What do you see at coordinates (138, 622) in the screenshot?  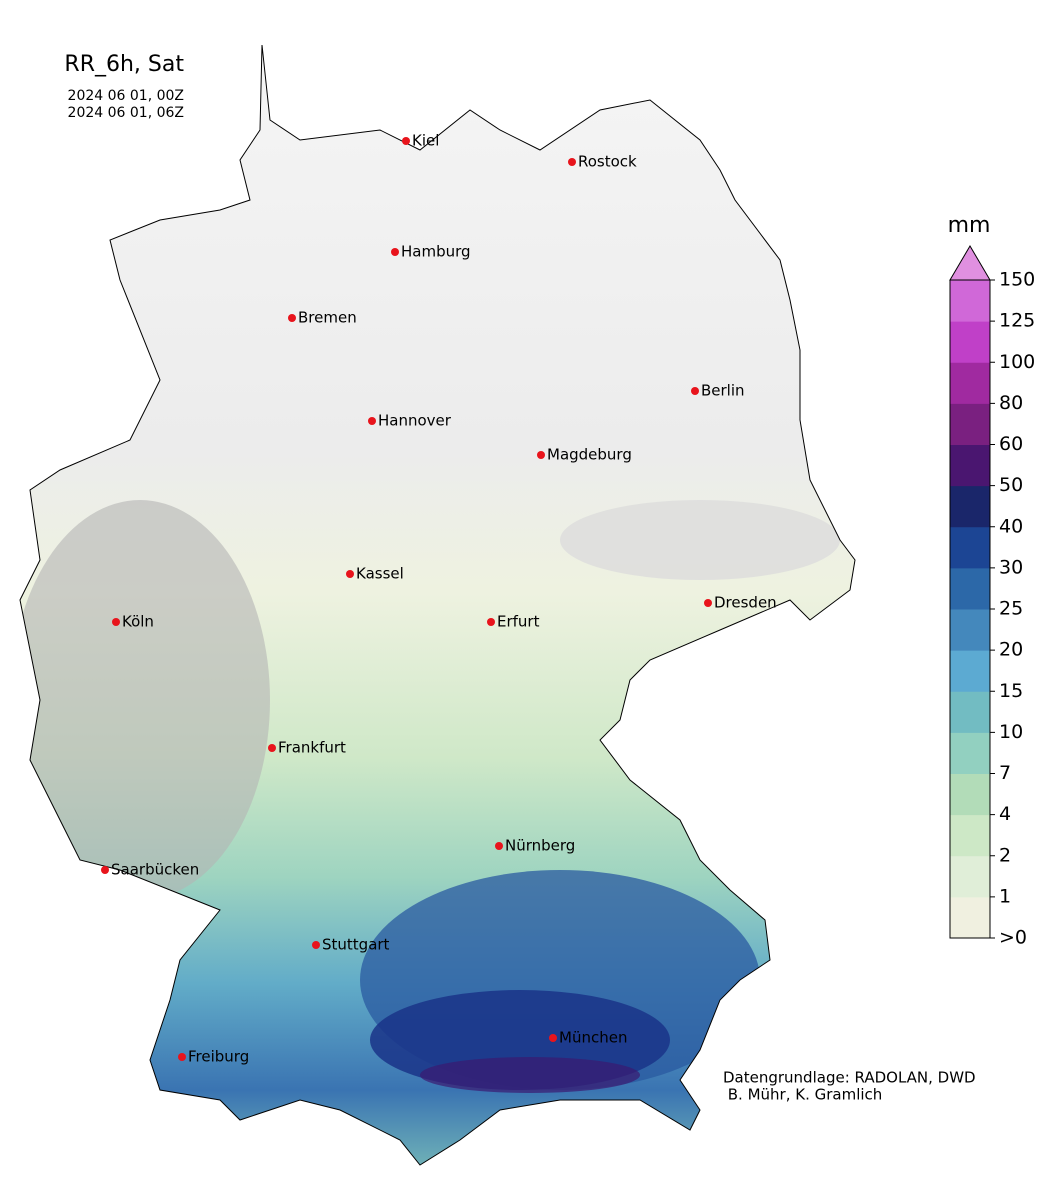 I see `city-label: Köln` at bounding box center [138, 622].